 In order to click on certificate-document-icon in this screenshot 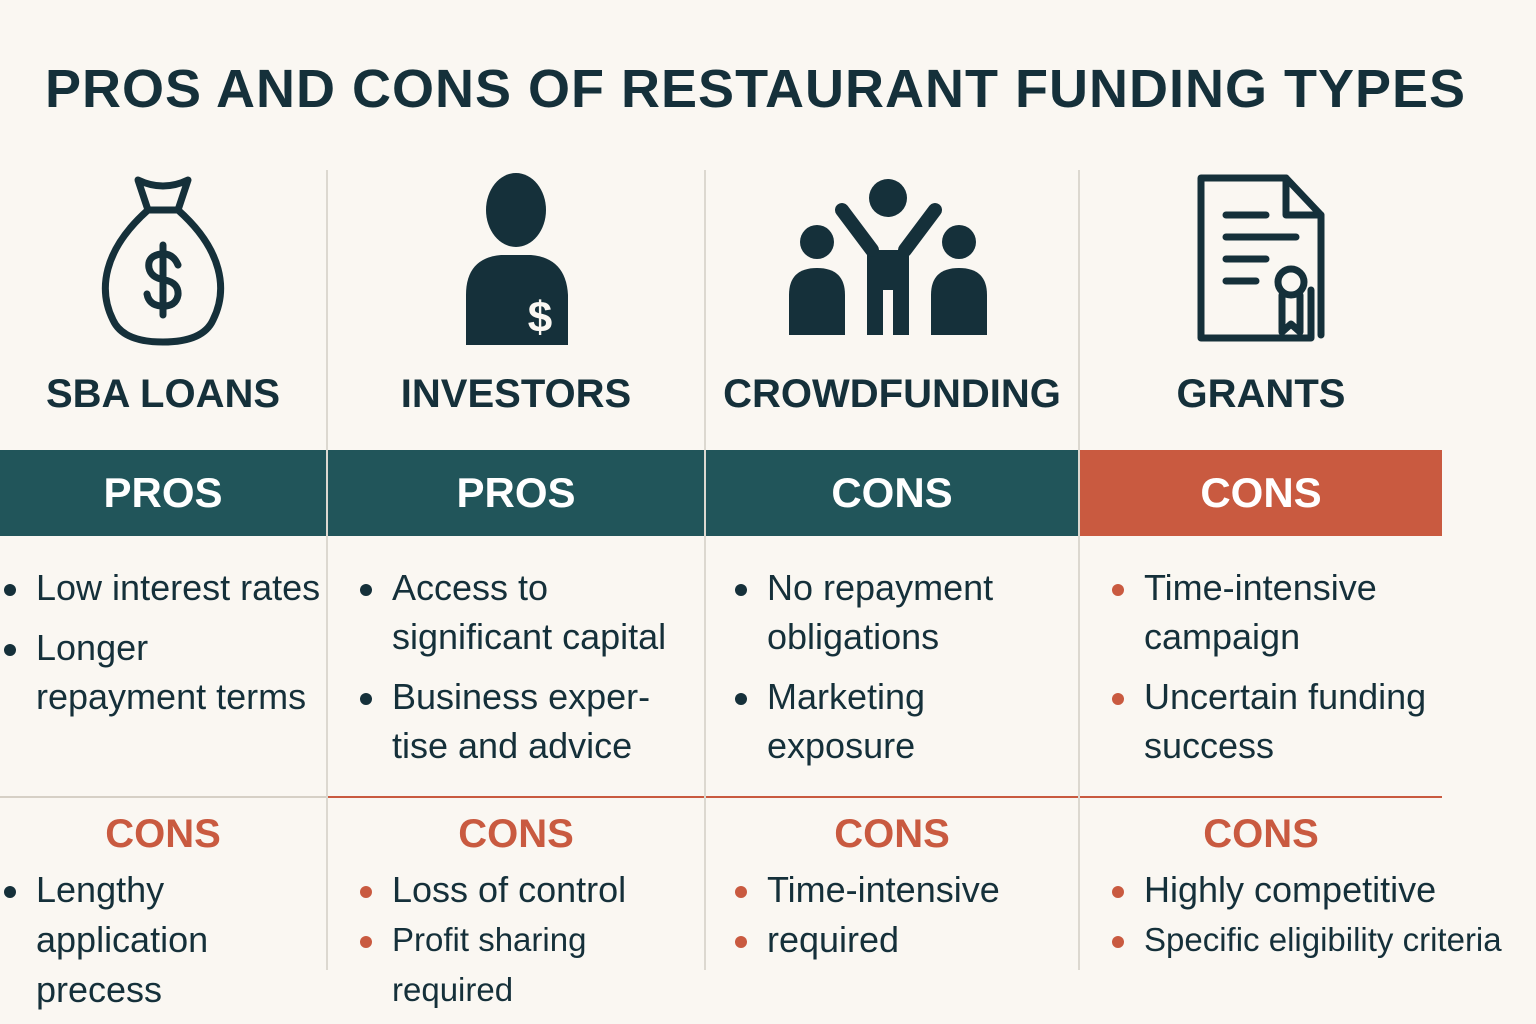, I will do `click(1261, 260)`.